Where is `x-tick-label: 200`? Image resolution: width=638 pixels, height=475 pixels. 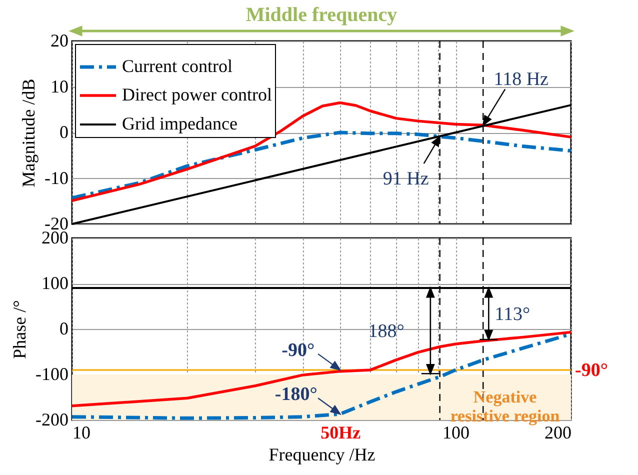 x-tick-label: 200 is located at coordinates (558, 432).